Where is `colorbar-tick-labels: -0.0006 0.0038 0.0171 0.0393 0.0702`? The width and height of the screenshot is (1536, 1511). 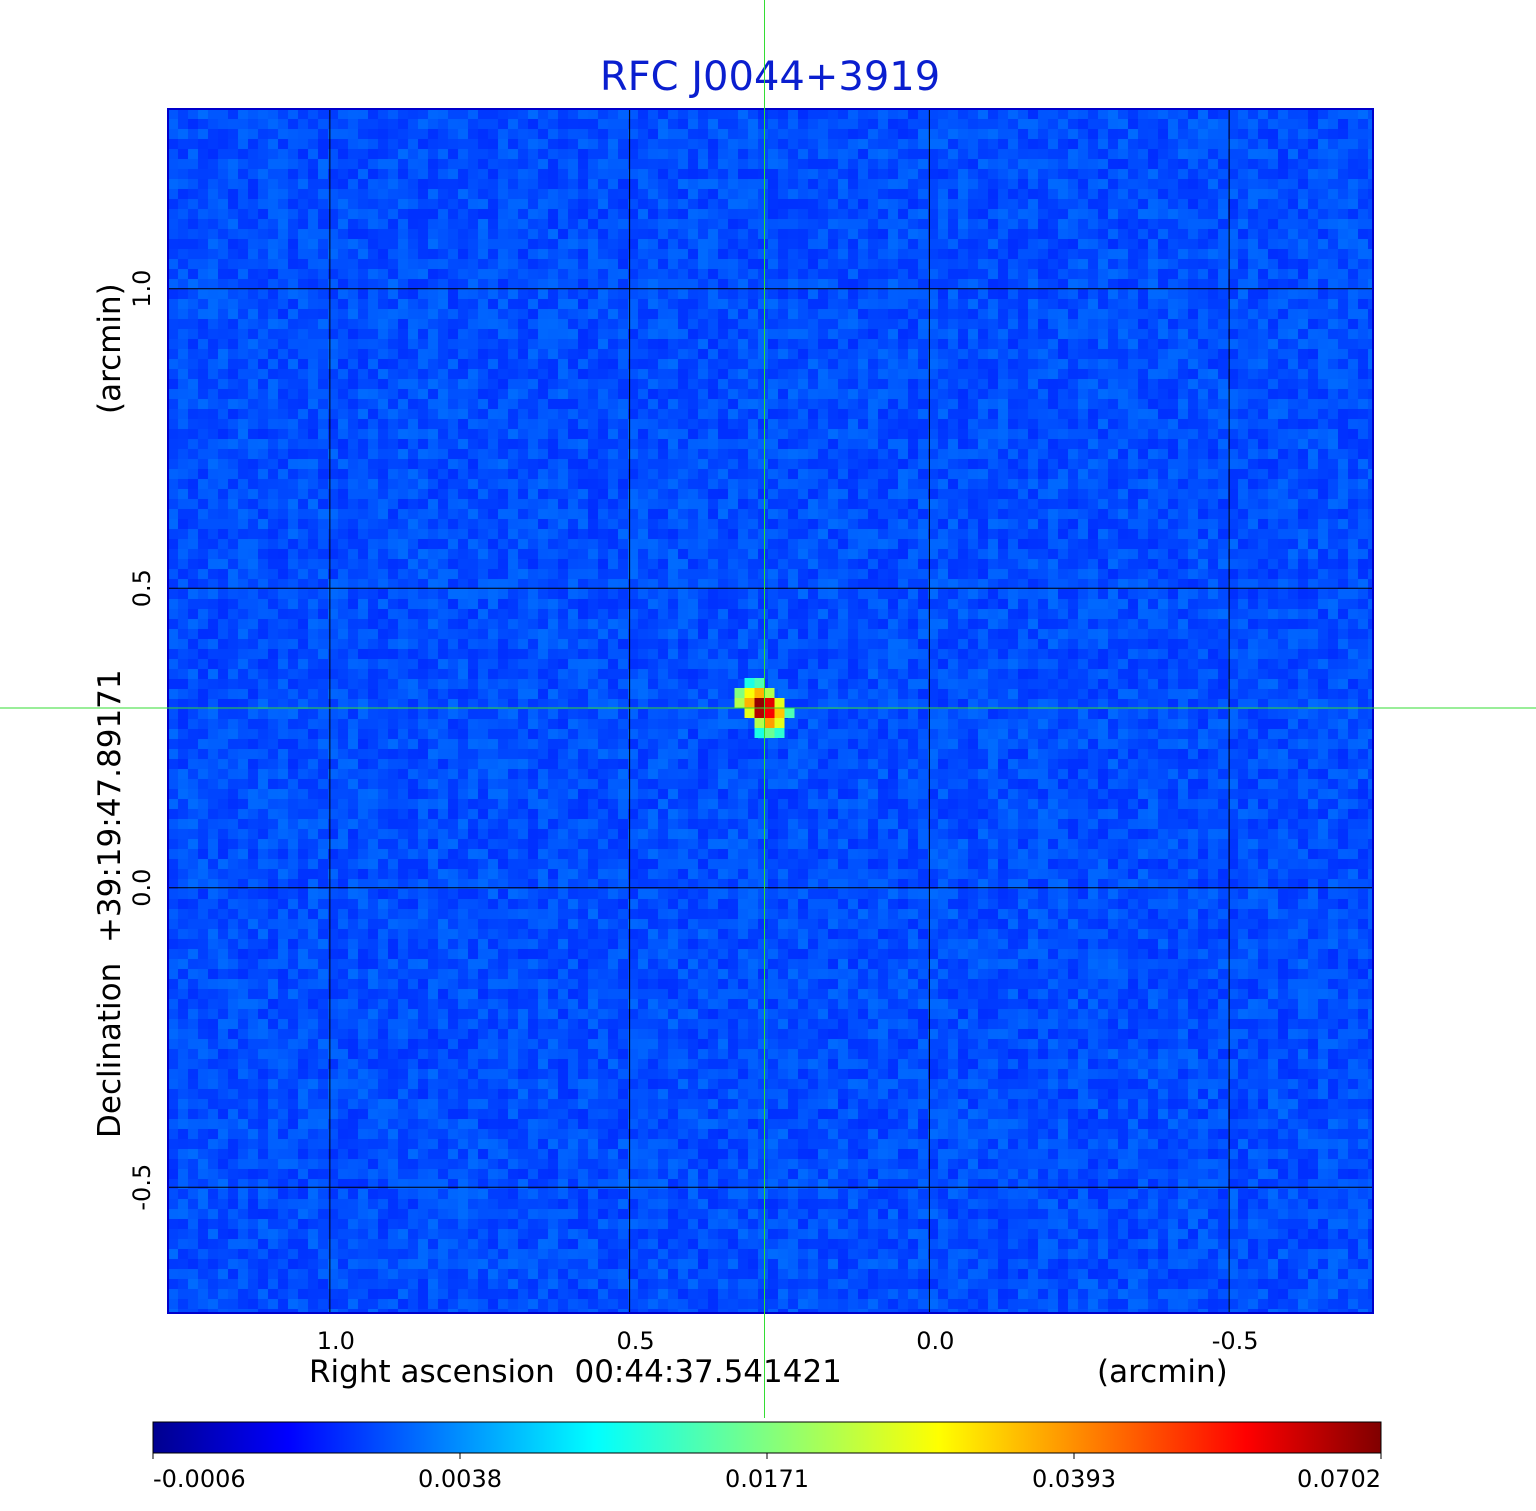
colorbar-tick-labels: -0.0006 0.0038 0.0171 0.0393 0.0702 is located at coordinates (767, 1473).